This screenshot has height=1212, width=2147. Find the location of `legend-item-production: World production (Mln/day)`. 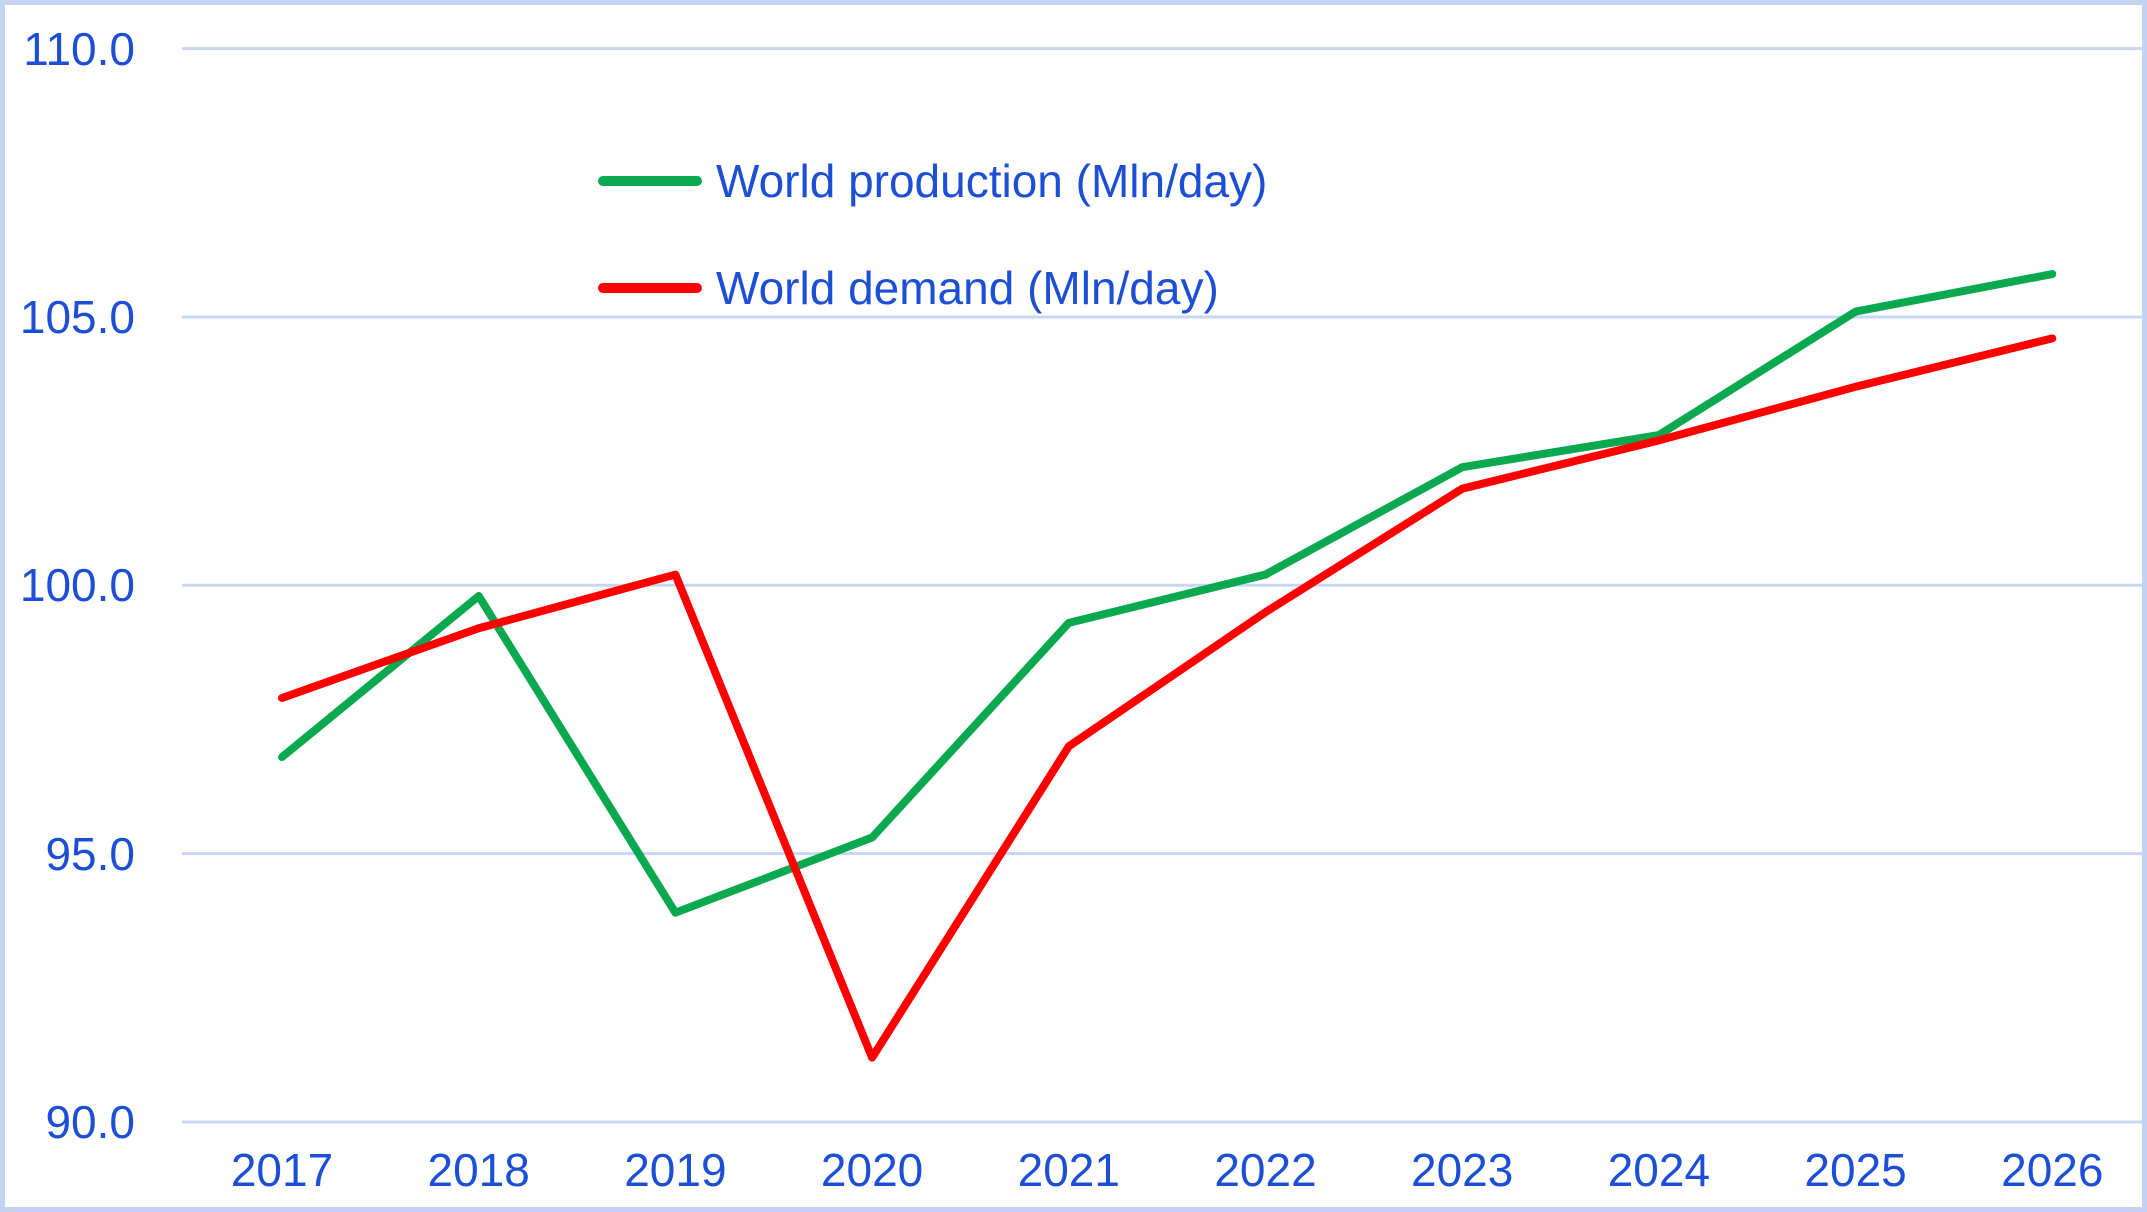

legend-item-production: World production (Mln/day) is located at coordinates (932, 181).